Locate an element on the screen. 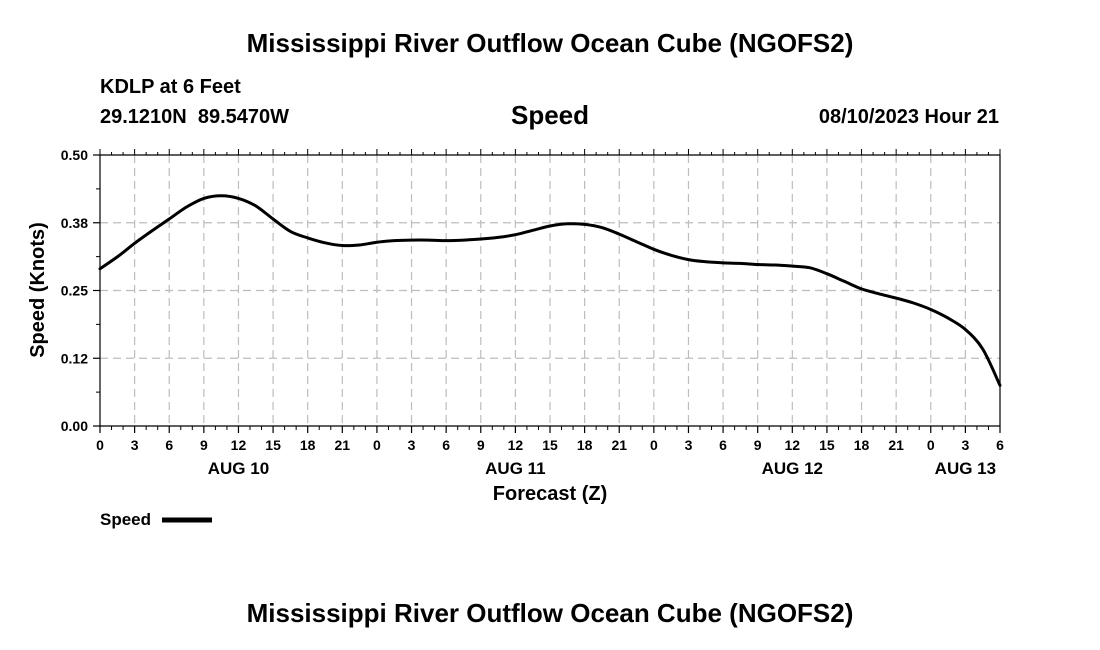 The height and width of the screenshot is (650, 1100). x-tick-labels: 0 3 6 9 12 15 18 21 0 3 6 9 12 15 18 21 0 3 6 9 12 15 18 21 0 3 6 is located at coordinates (550, 445).